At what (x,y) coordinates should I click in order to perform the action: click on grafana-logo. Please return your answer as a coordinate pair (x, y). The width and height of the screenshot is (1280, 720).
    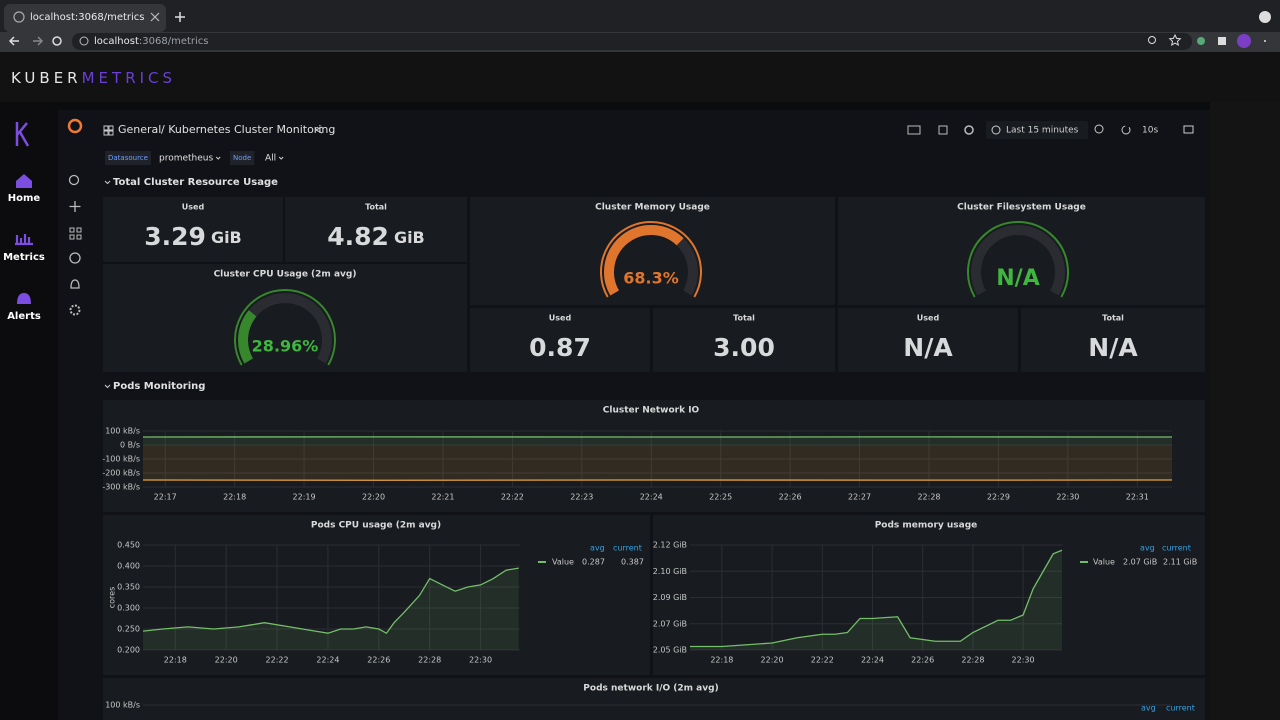
    Looking at the image, I should click on (75, 126).